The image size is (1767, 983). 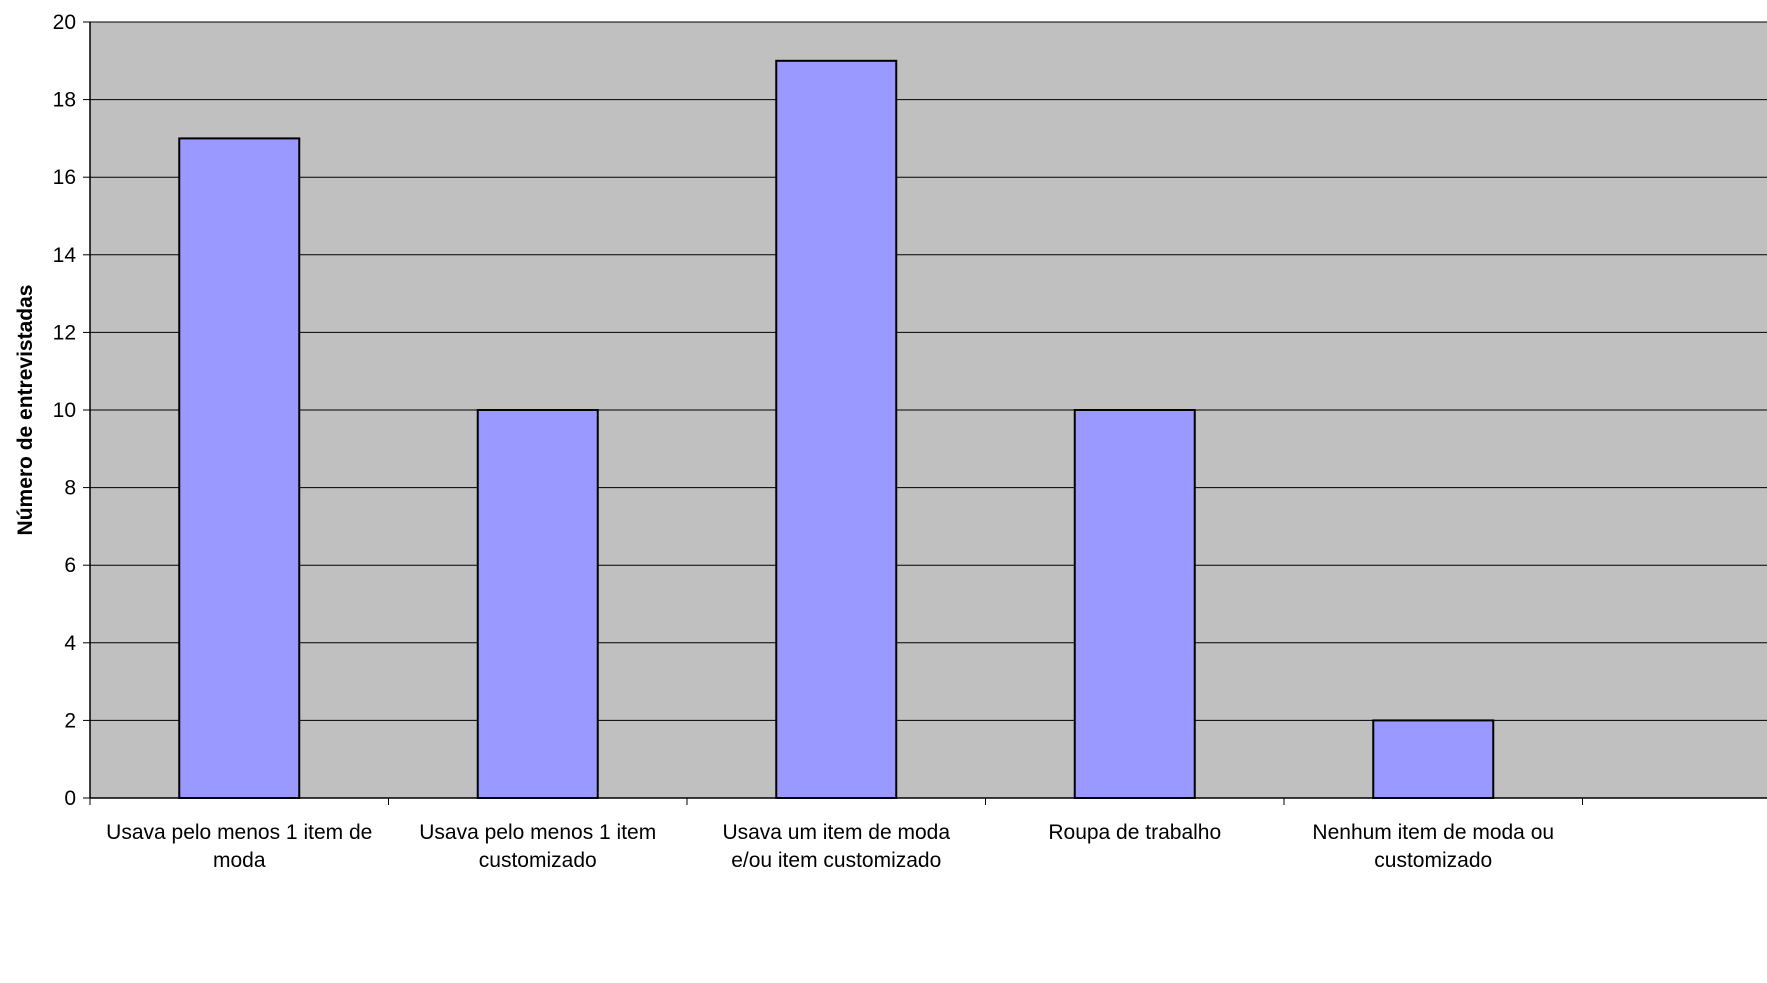 I want to click on x-category-label: Roupa de trabalho, so click(x=1134, y=832).